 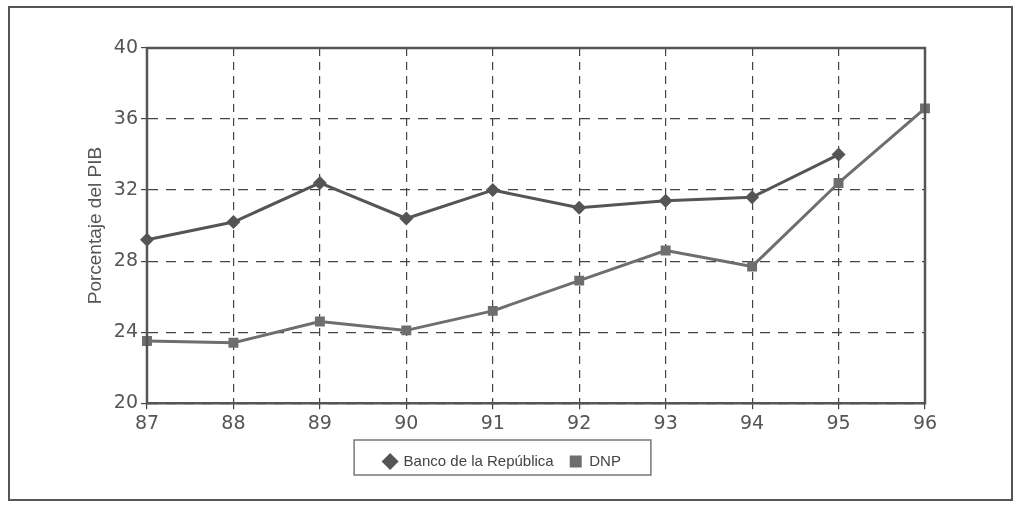 What do you see at coordinates (479, 460) in the screenshot?
I see `legend-label: Banco de la República` at bounding box center [479, 460].